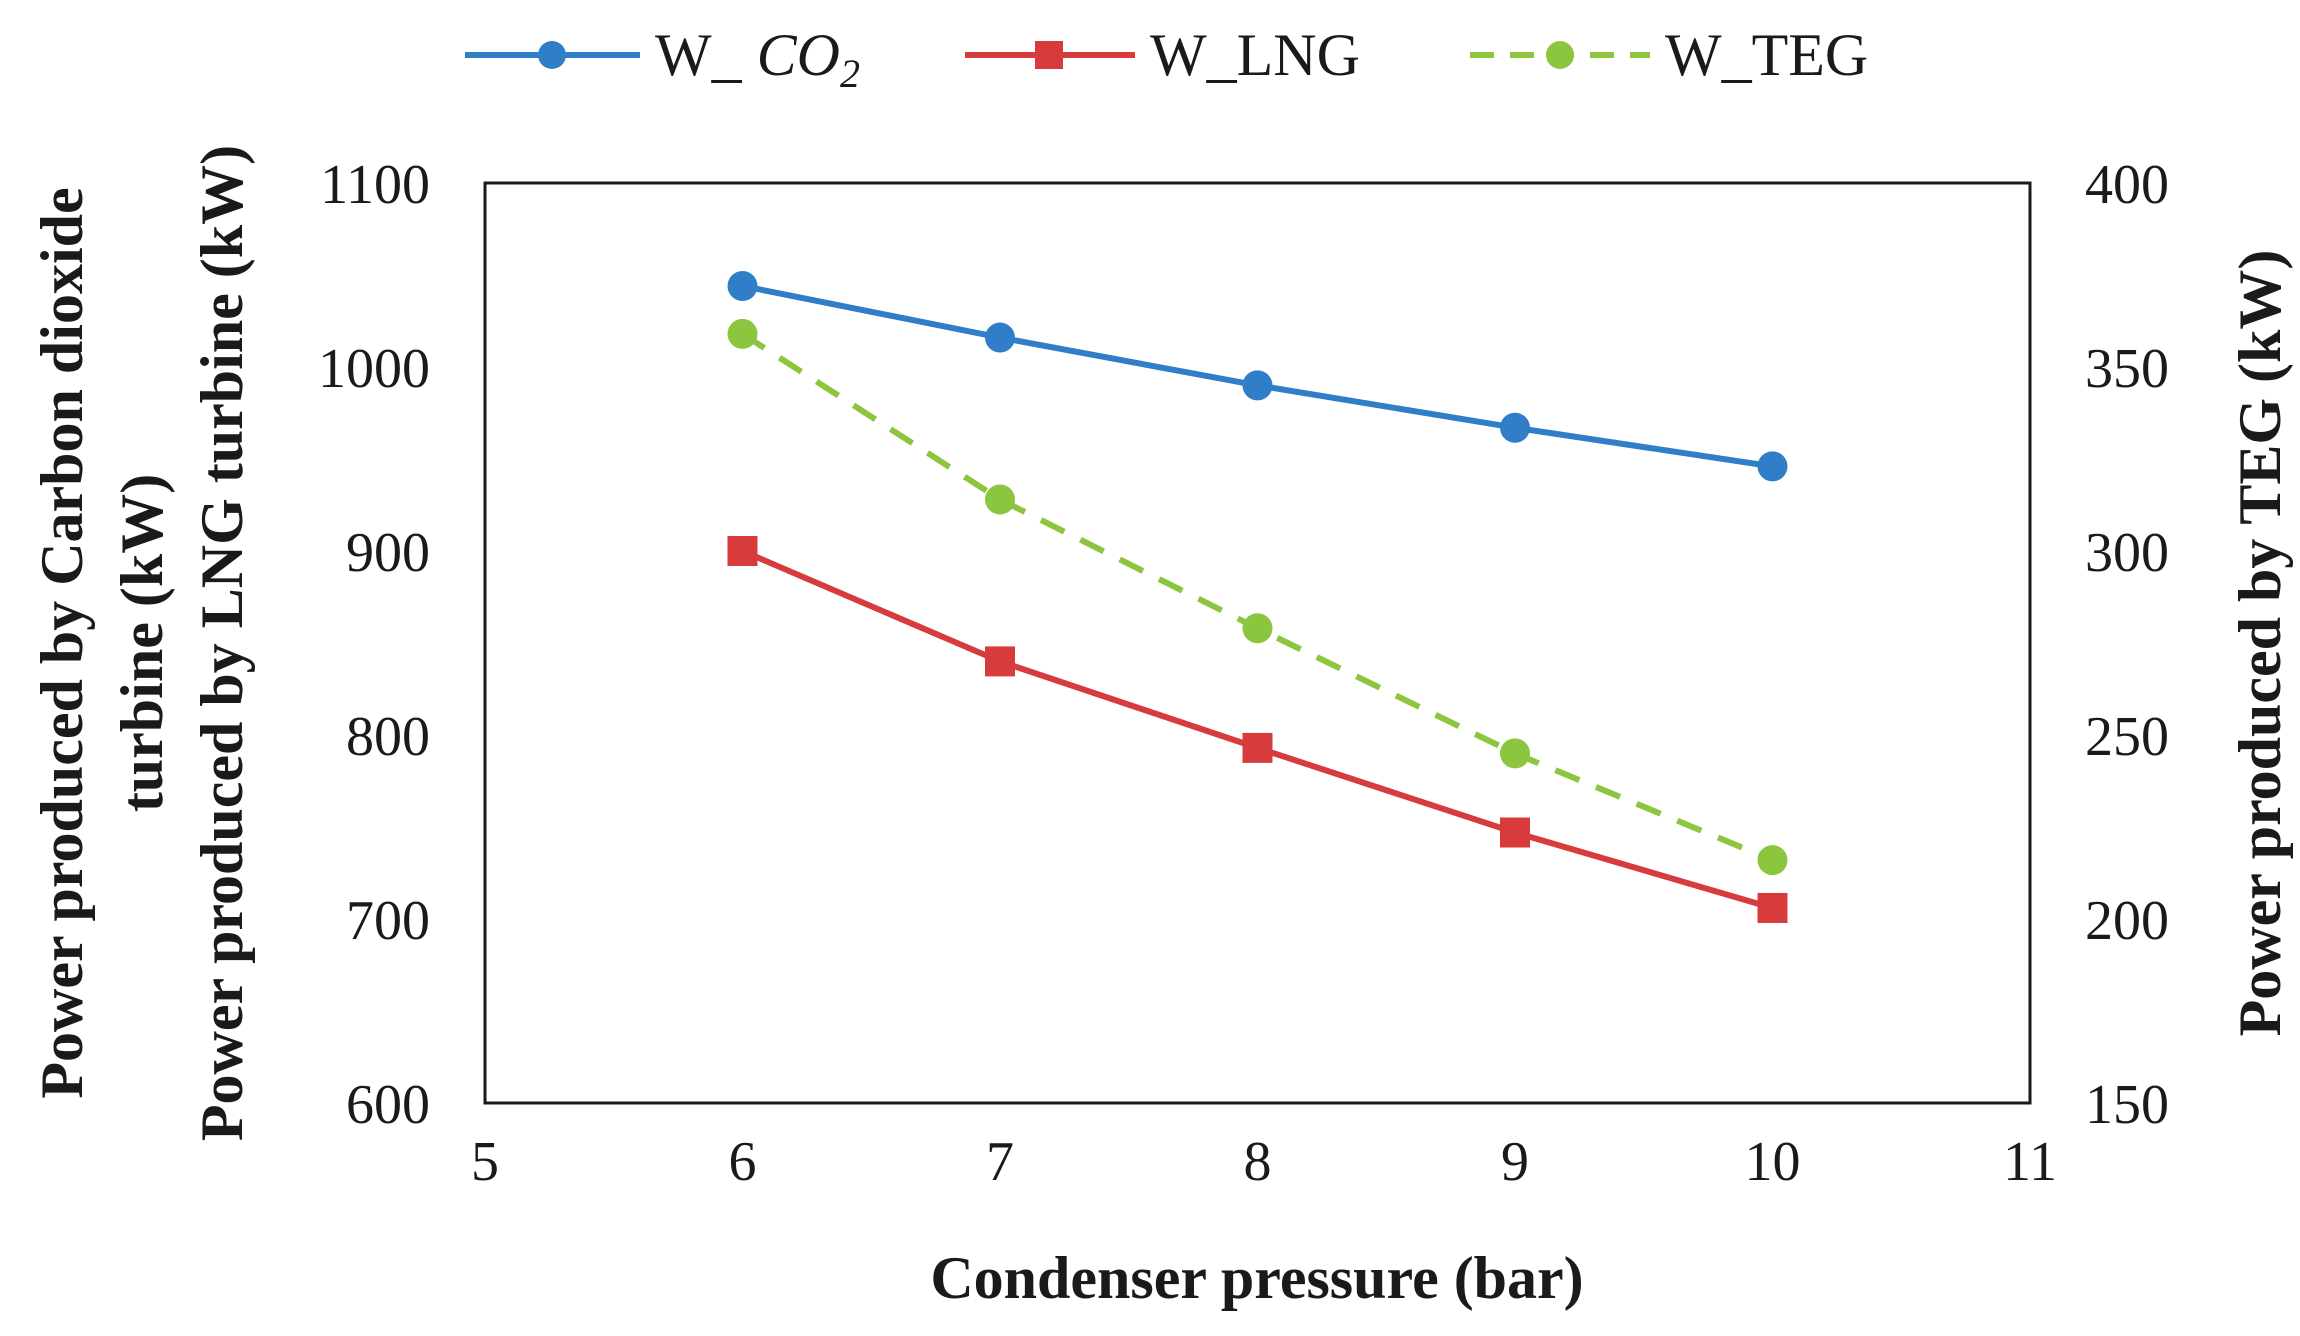 The width and height of the screenshot is (2300, 1336). I want to click on y-right-tick-label: 300, so click(2127, 553).